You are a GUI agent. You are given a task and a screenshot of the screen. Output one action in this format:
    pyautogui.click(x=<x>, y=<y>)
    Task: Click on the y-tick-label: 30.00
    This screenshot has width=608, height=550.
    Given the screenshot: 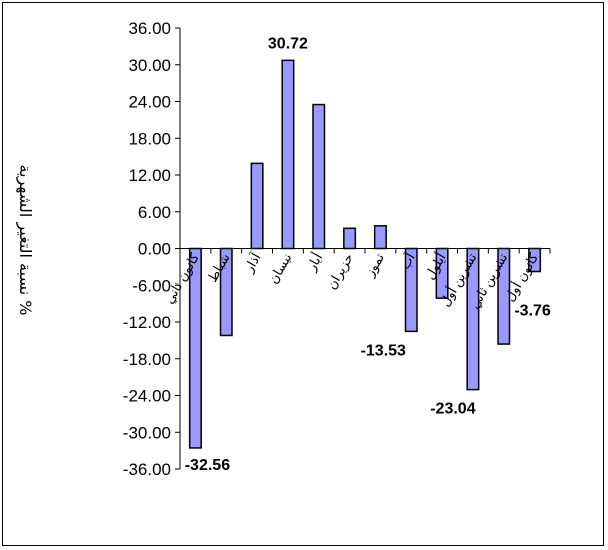 What is the action you would take?
    pyautogui.click(x=149, y=65)
    